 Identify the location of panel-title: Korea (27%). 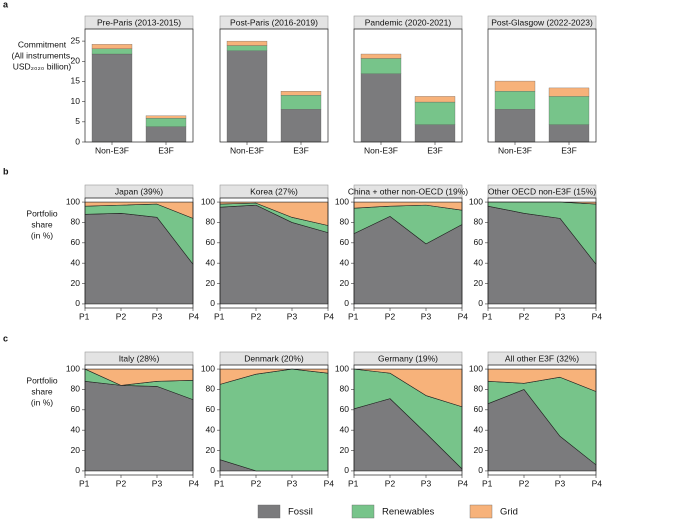
(274, 191).